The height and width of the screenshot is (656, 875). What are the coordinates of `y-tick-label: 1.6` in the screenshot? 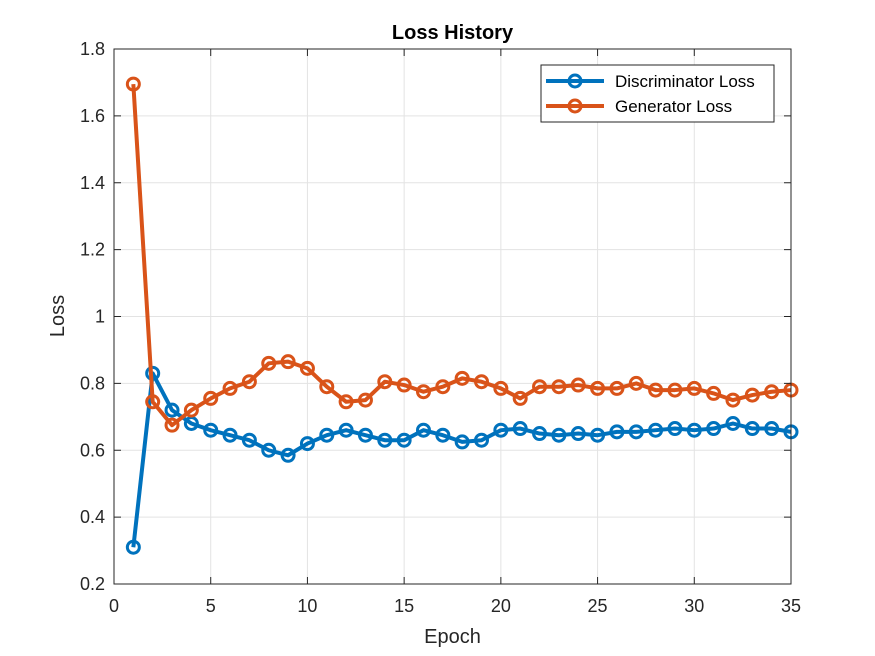 It's located at (92, 116).